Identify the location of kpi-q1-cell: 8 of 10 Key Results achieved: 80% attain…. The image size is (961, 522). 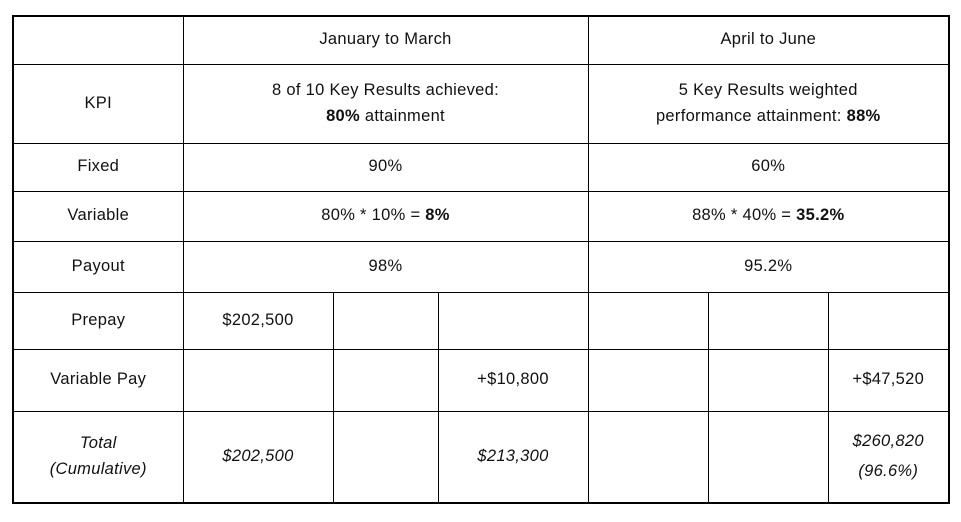
(385, 103).